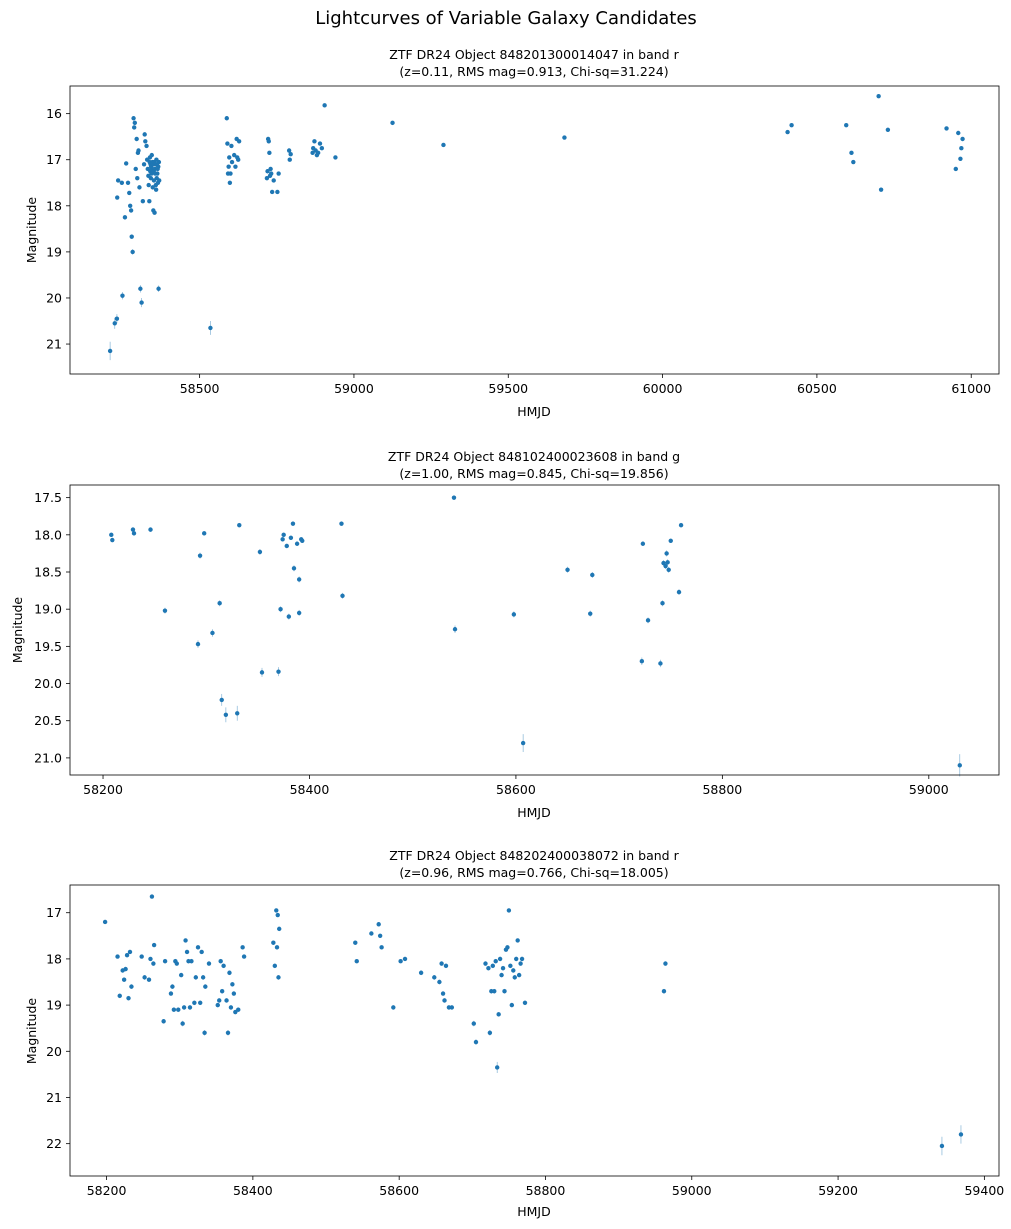  I want to click on panel-2-xtick-label: 59000, so click(929, 789).